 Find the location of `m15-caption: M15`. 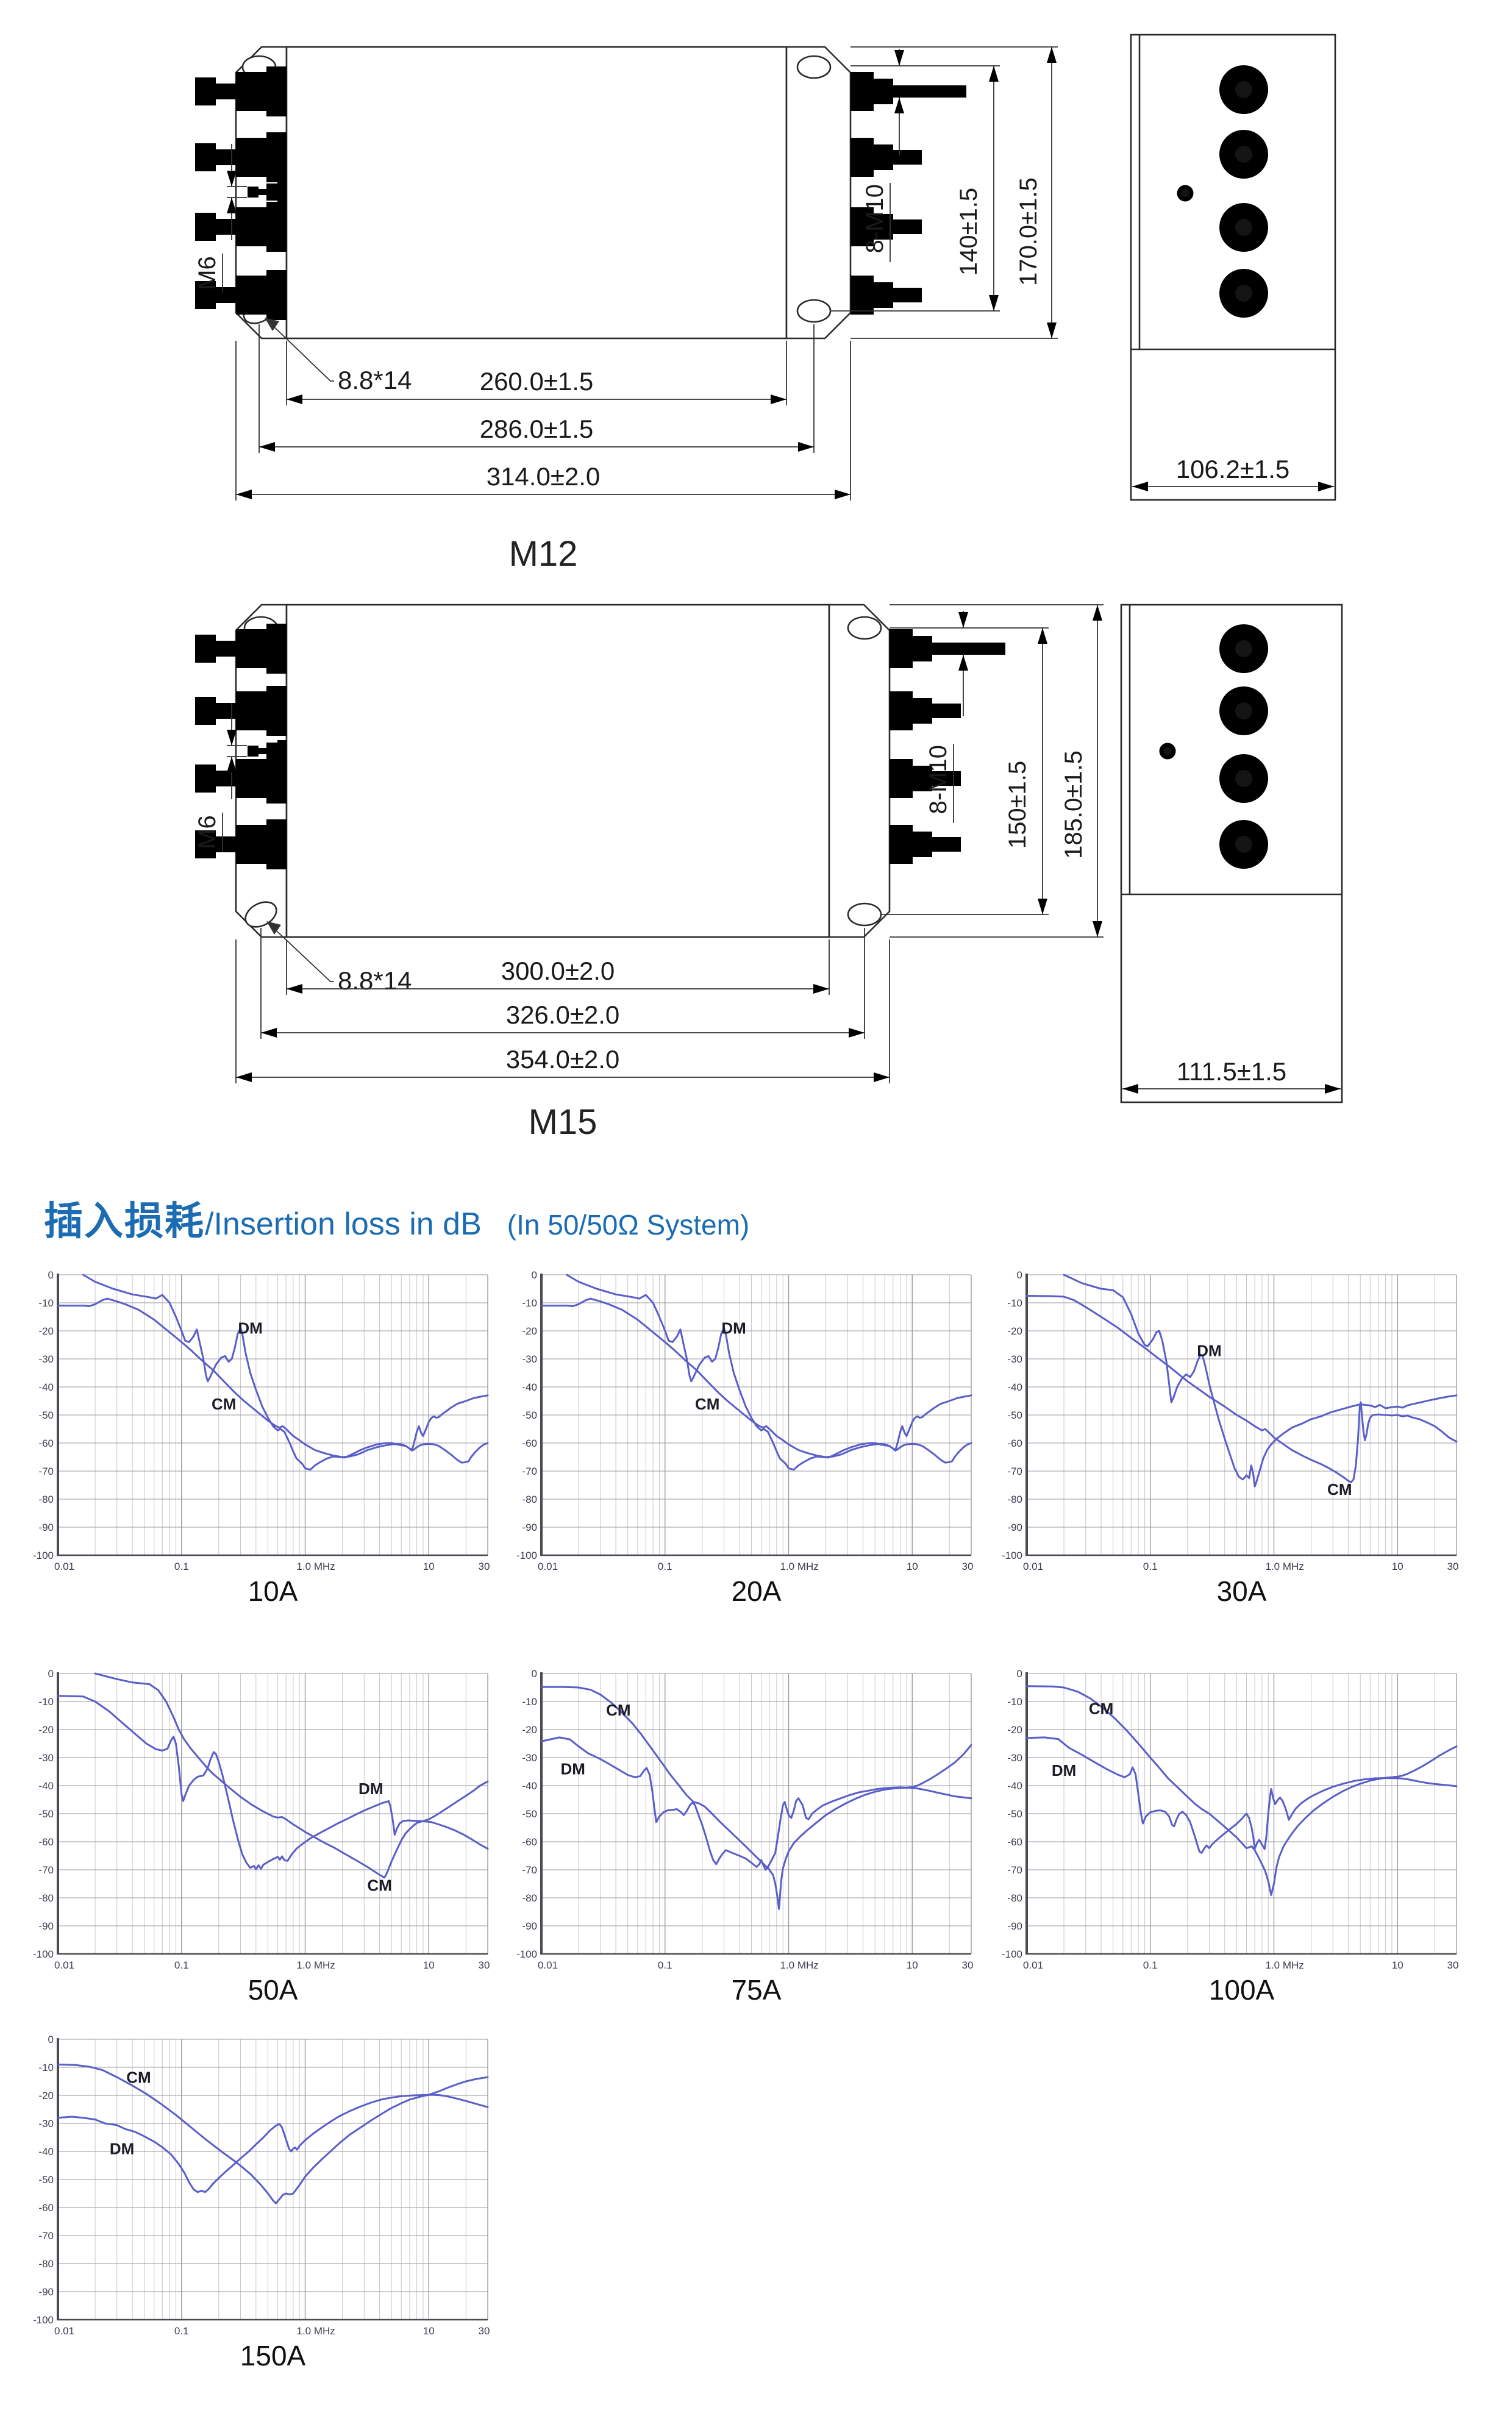

m15-caption: M15 is located at coordinates (563, 1122).